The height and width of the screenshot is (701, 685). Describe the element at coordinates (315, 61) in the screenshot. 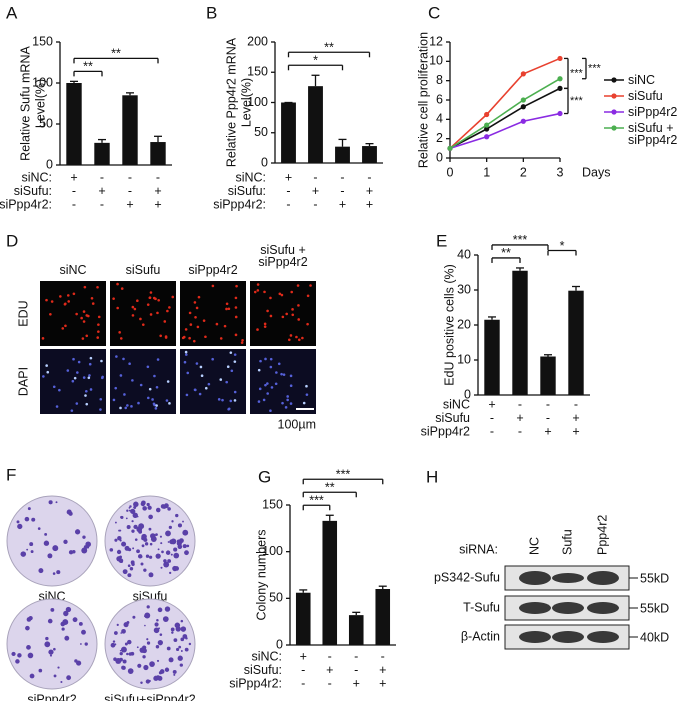

I see `significance-label: *` at that location.